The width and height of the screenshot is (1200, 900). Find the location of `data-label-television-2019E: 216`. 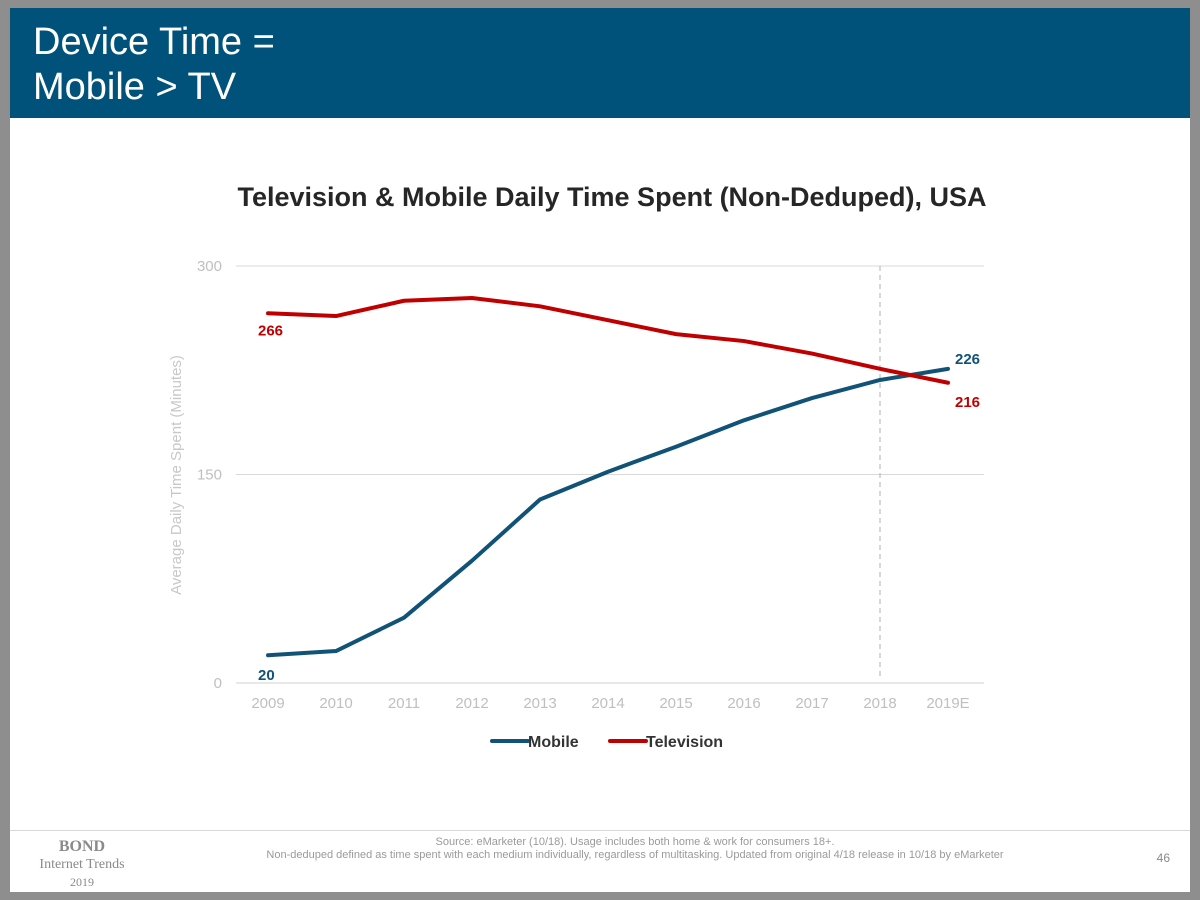

data-label-television-2019E: 216 is located at coordinates (967, 402).